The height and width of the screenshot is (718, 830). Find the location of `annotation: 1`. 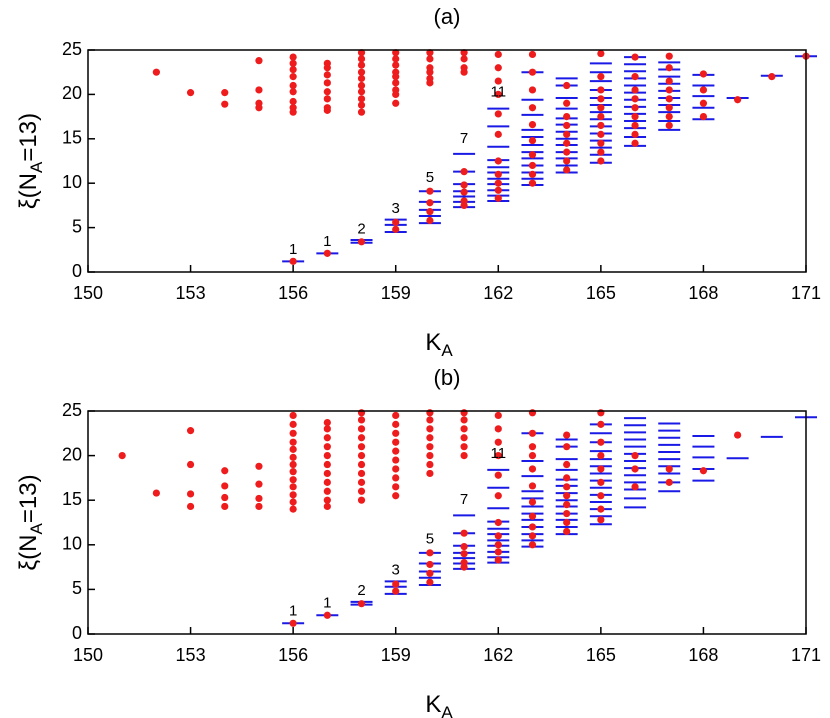

annotation: 1 is located at coordinates (293, 611).